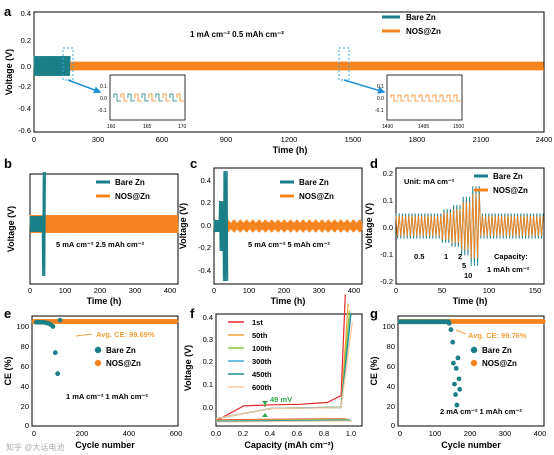  I want to click on b-xtick: 0, so click(30, 290).